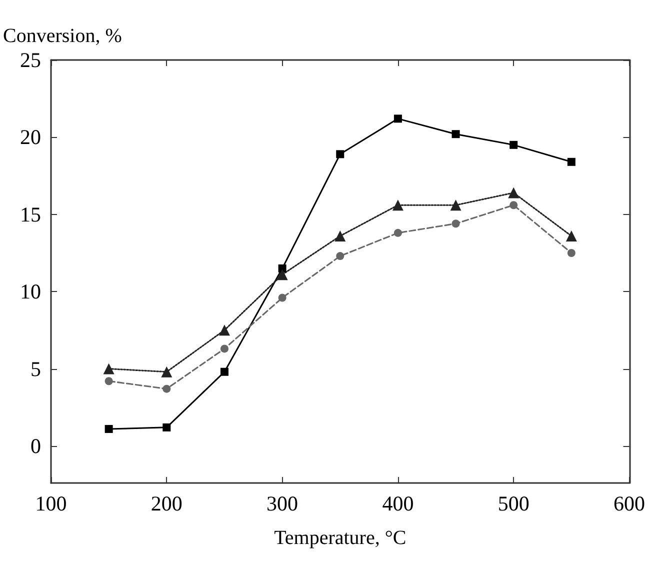 The height and width of the screenshot is (563, 648). What do you see at coordinates (35, 368) in the screenshot?
I see `y-tick-label: 5` at bounding box center [35, 368].